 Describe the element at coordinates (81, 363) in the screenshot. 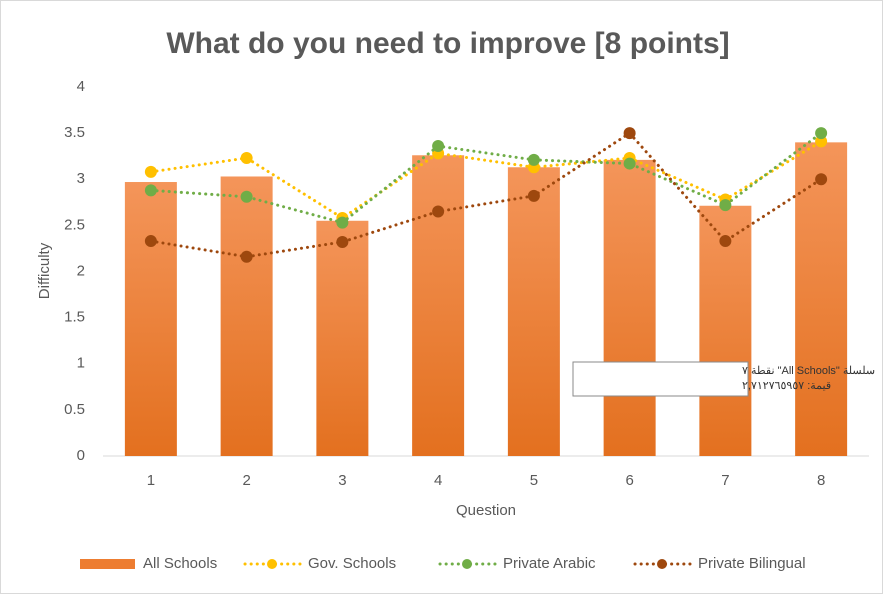

I see `y-tick-label: 1` at that location.